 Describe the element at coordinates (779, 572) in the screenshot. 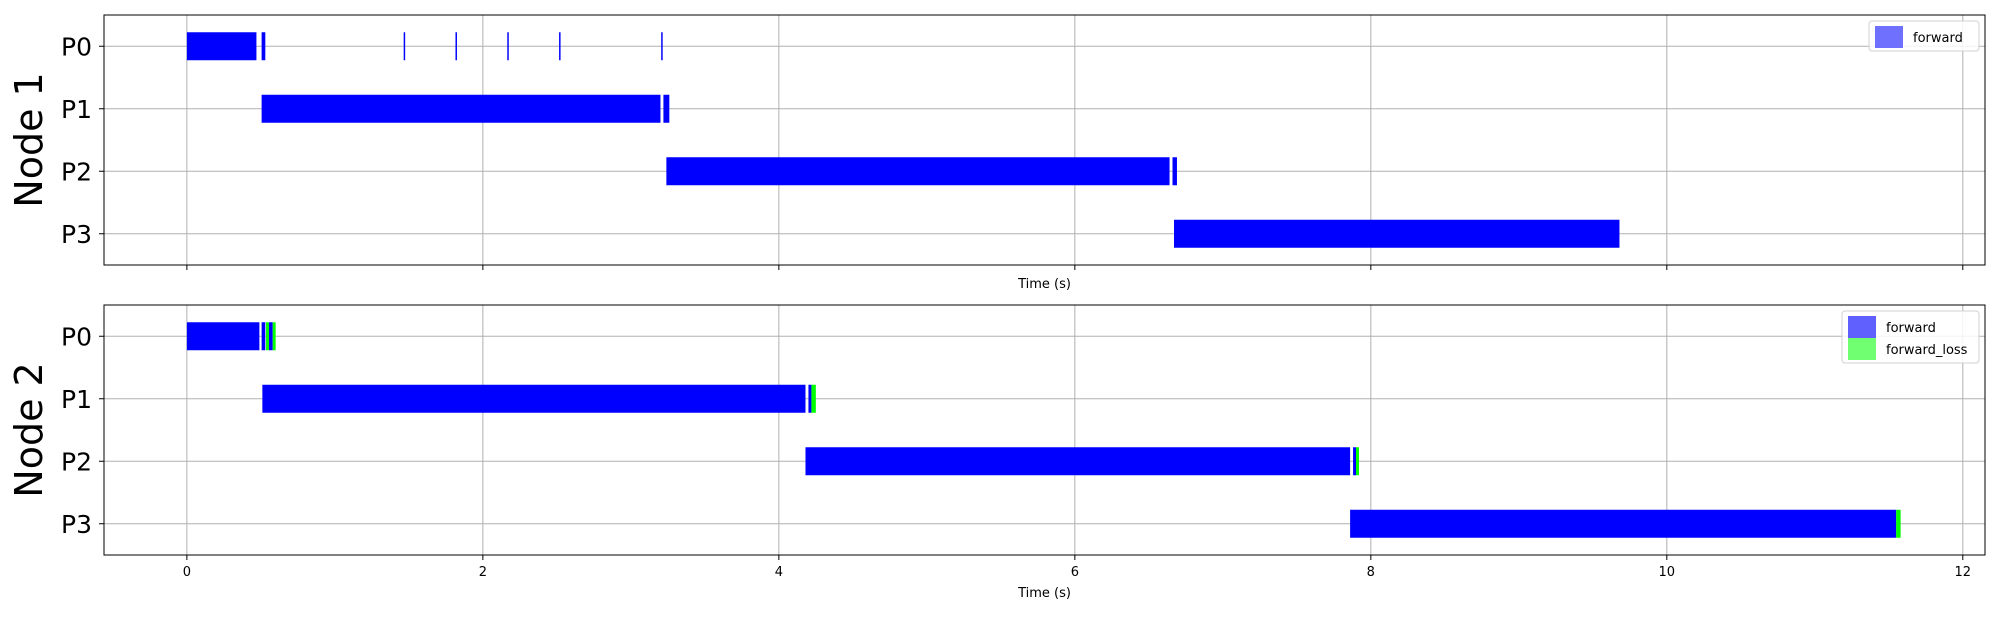

I see `x-tick-label: 4` at that location.